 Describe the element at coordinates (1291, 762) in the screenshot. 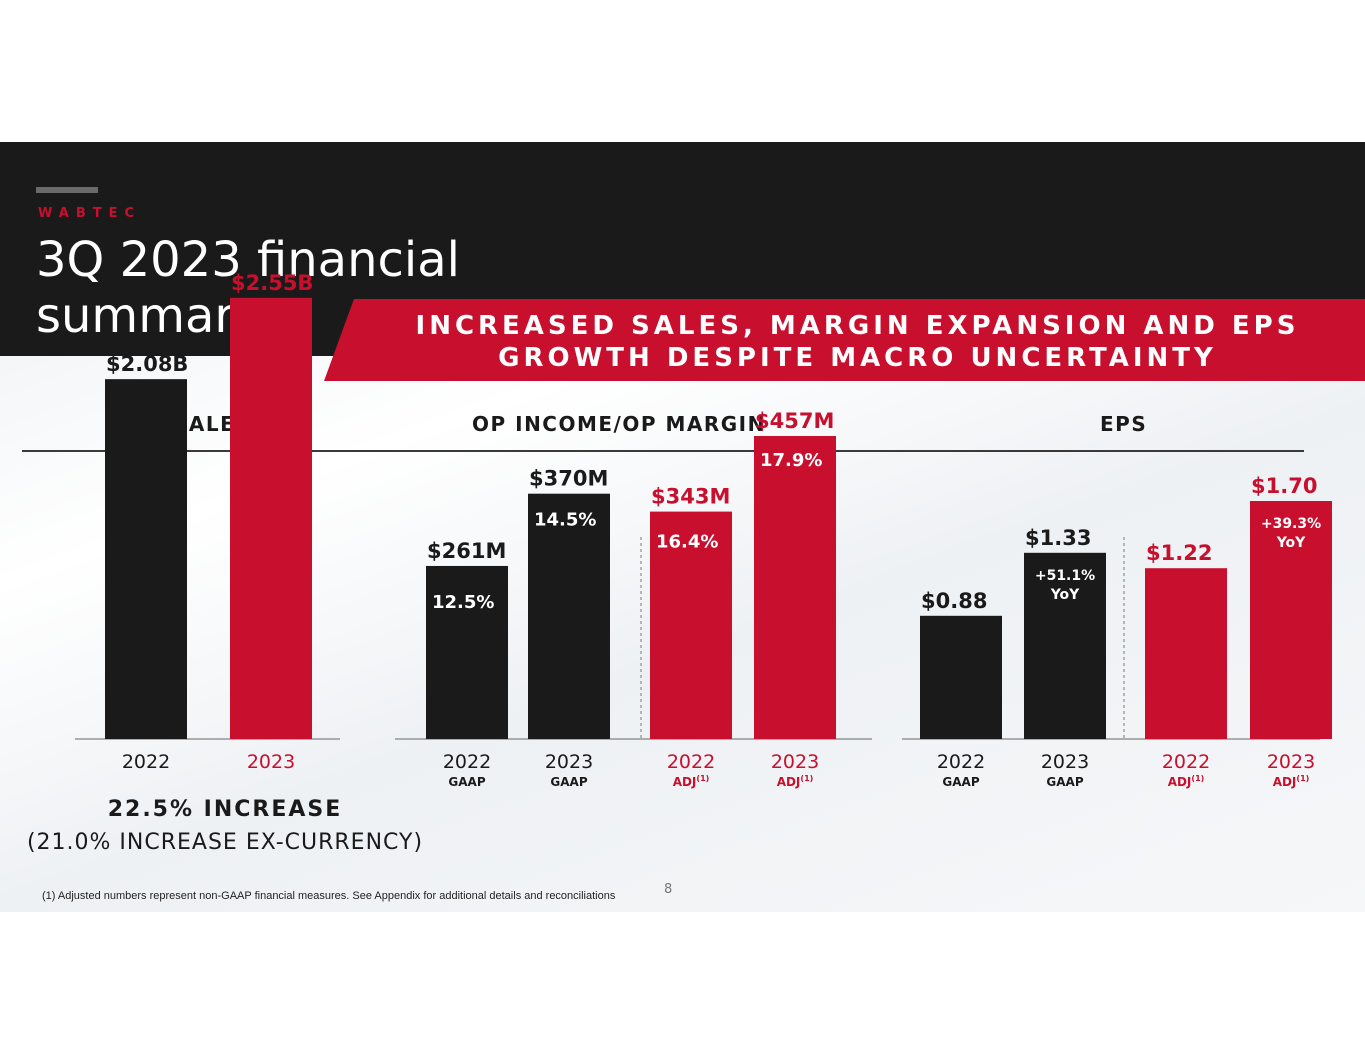

I see `eps-category-label-3: 2023` at that location.